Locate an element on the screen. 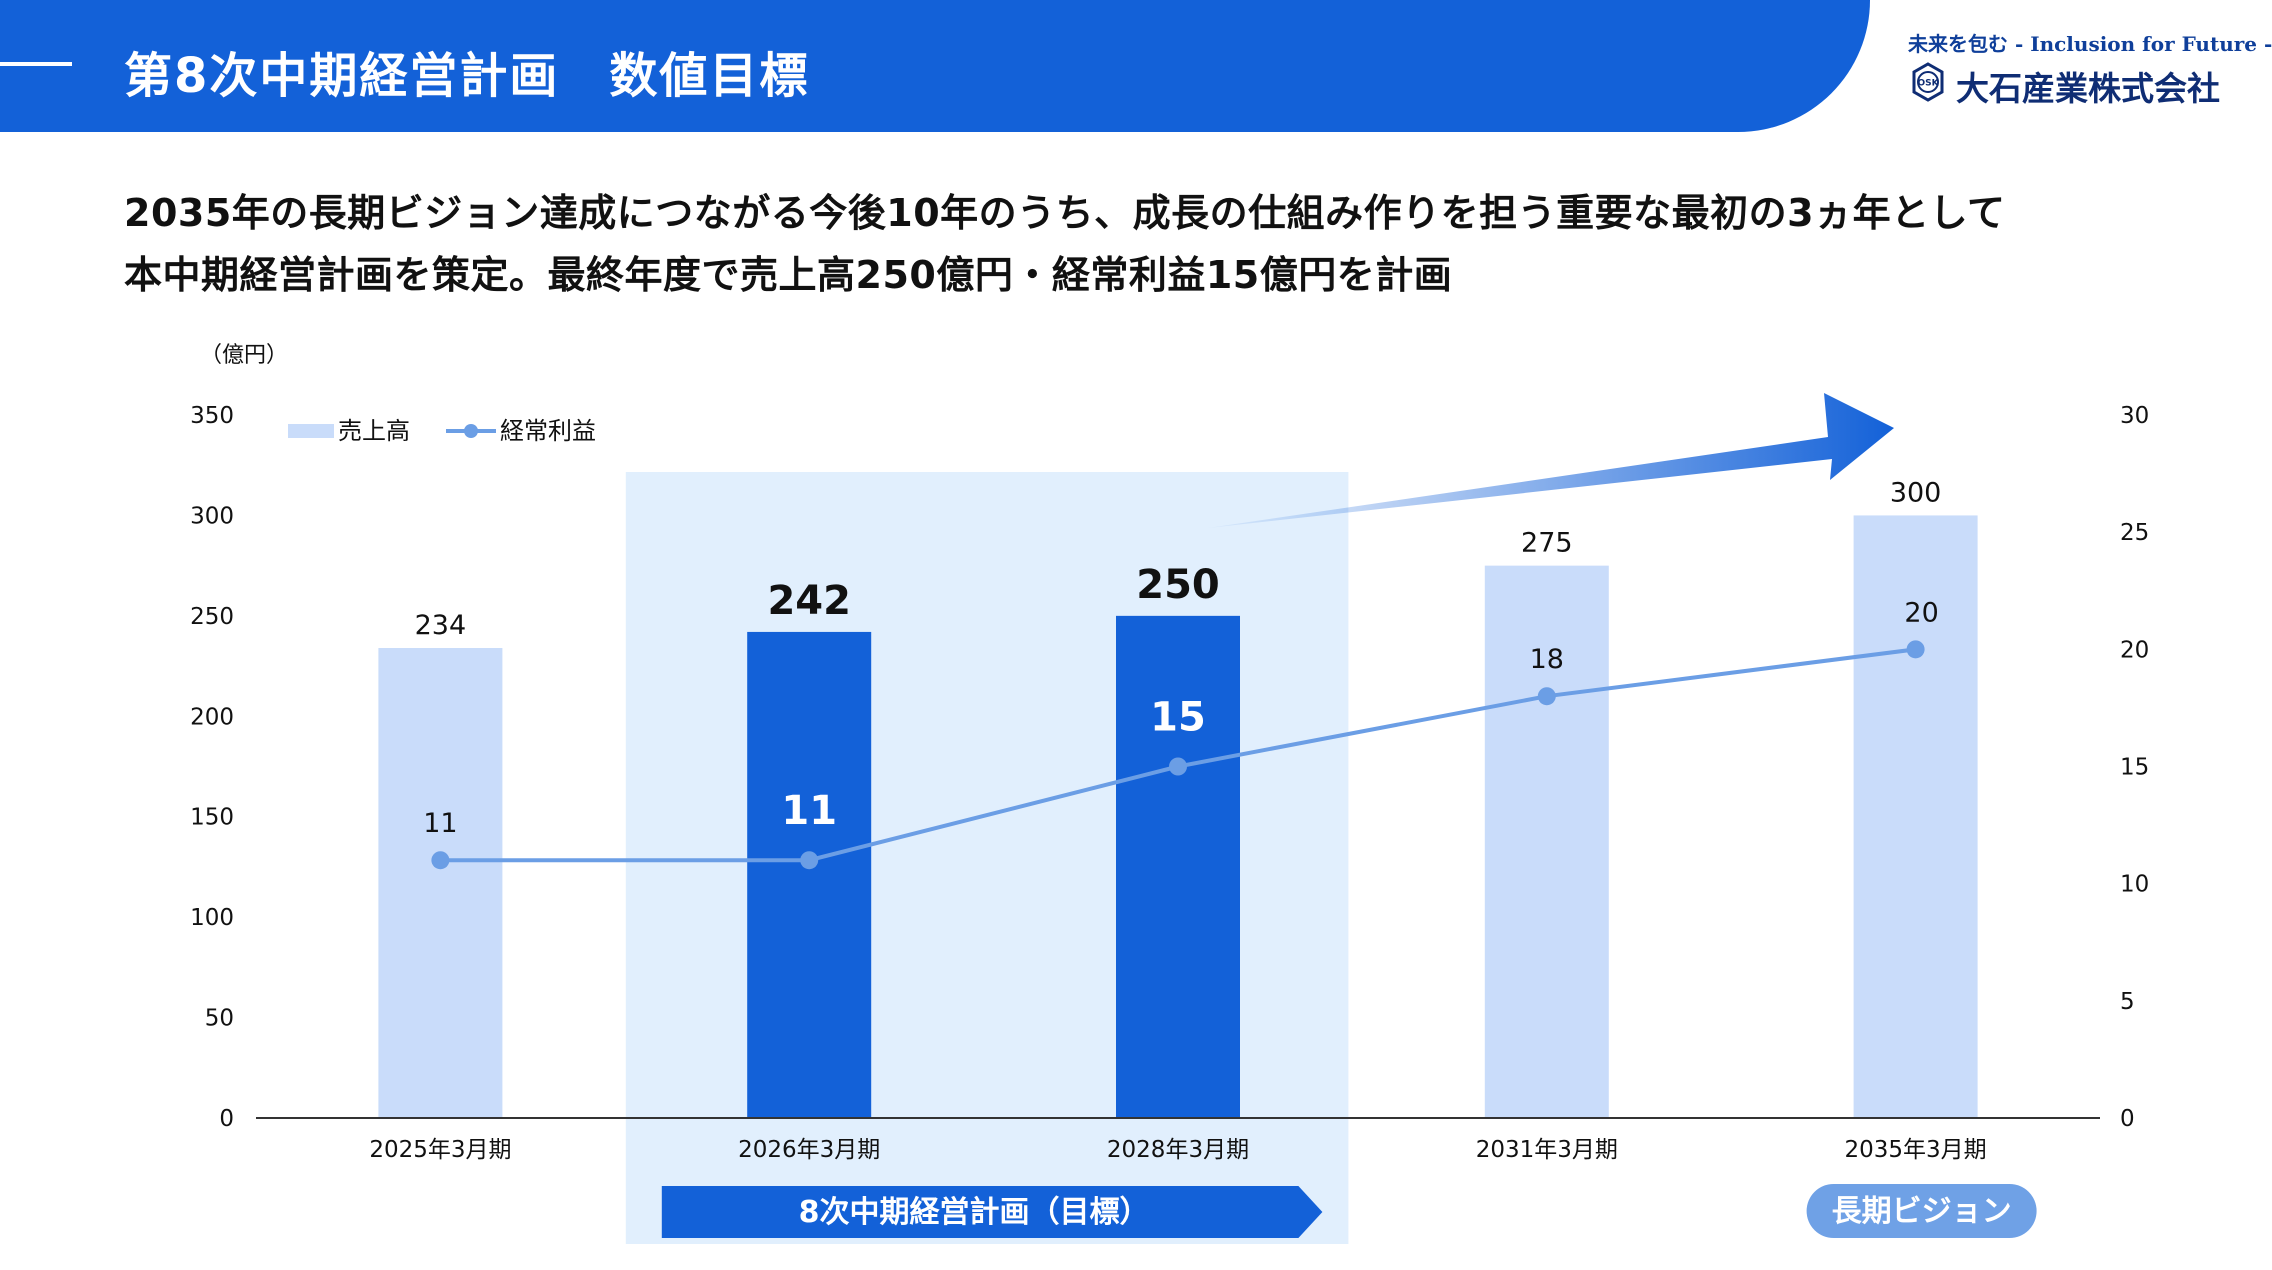 The height and width of the screenshot is (1270, 2272). chart-legend: 売上高 経常利益 is located at coordinates (442, 431).